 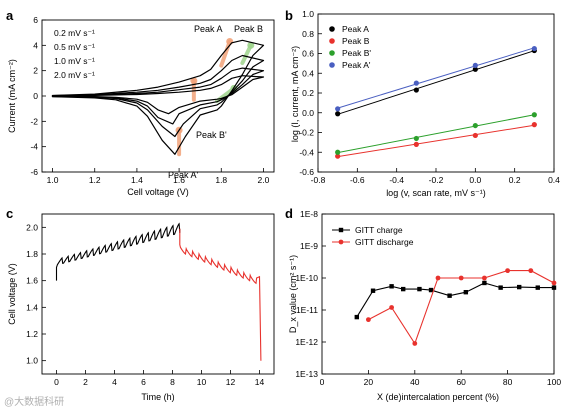 What do you see at coordinates (221, 180) in the screenshot?
I see `x-tick-label: 1.8` at bounding box center [221, 180].